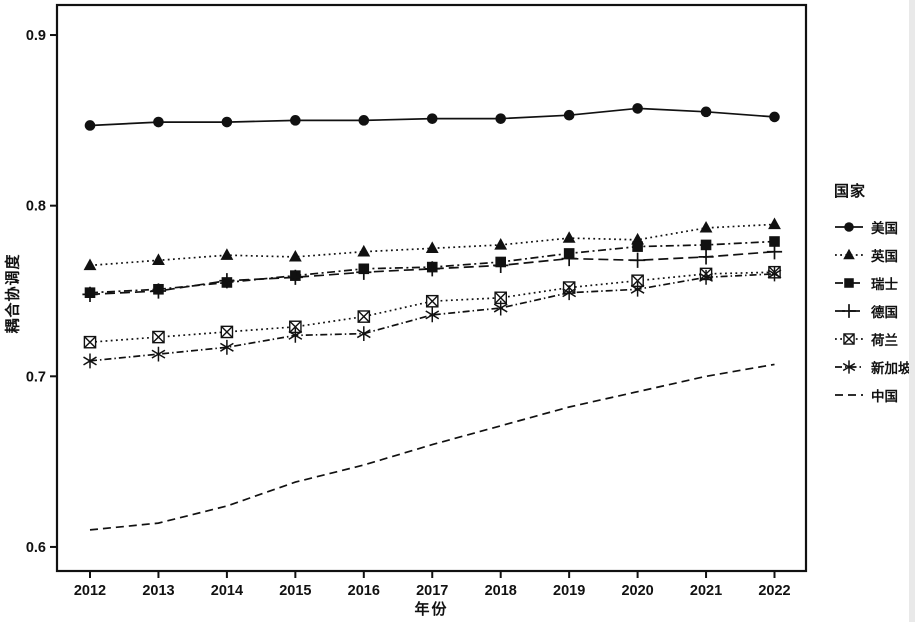 The width and height of the screenshot is (915, 622). Describe the element at coordinates (569, 591) in the screenshot. I see `x-tick-label-2019: 2019` at that location.